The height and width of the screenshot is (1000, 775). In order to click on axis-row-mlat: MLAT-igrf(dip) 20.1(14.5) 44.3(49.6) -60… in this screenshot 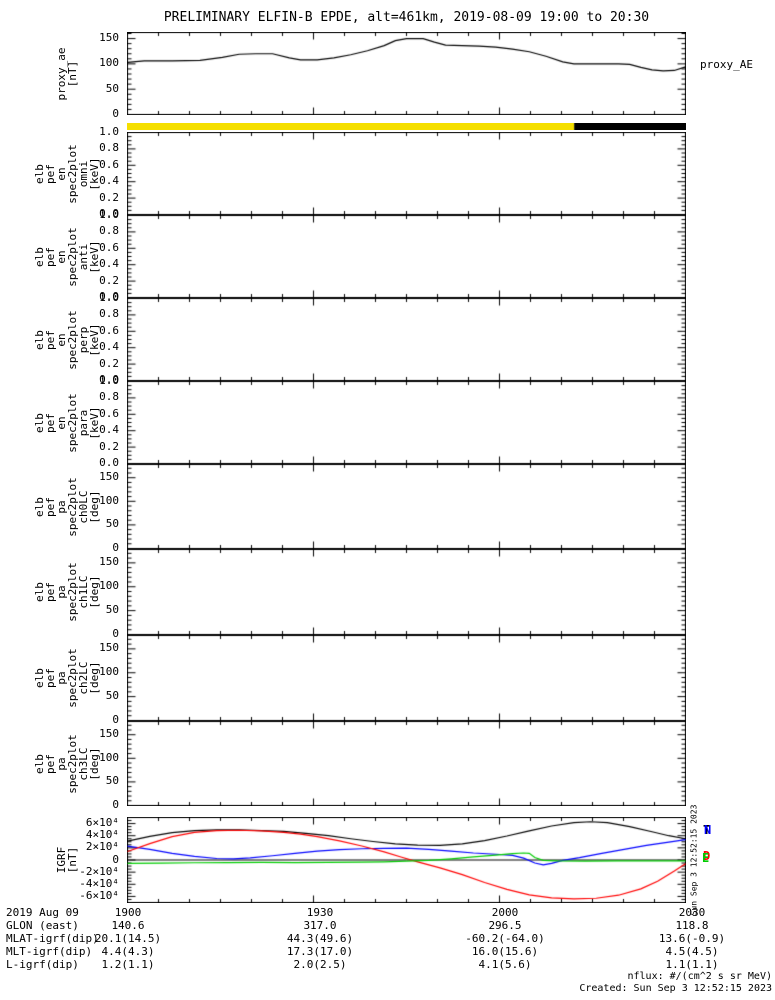, I will do `click(387, 938)`.